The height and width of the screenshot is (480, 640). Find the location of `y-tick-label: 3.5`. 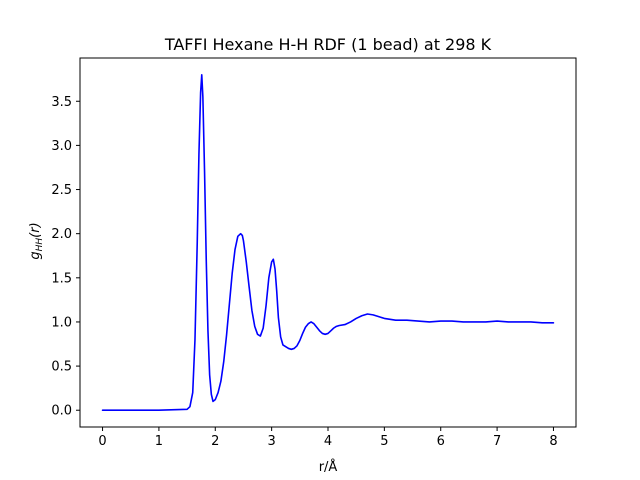

y-tick-label: 3.5 is located at coordinates (61, 102).